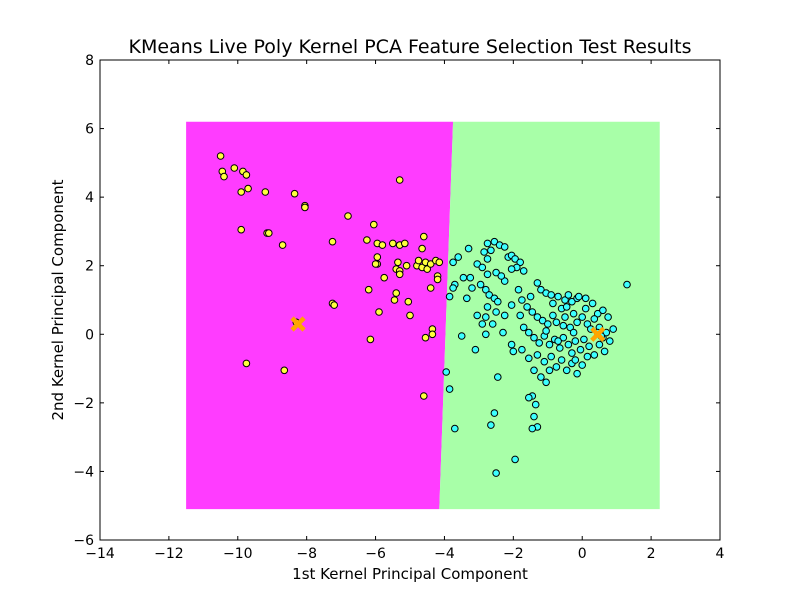  I want to click on x-tick-label: 4, so click(720, 554).